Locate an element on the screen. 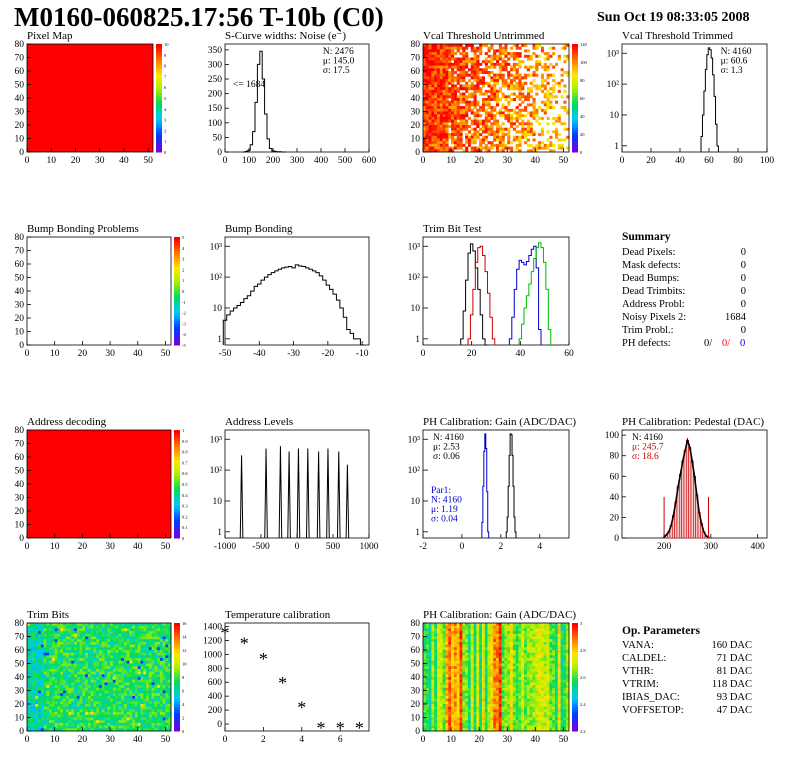 This screenshot has width=796, height=772. x-tick-label: 0 is located at coordinates (27, 354).